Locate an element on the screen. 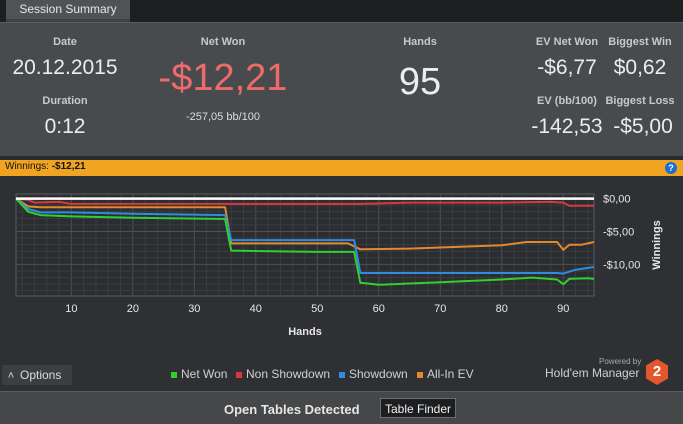  tab-bar: Session Summary is located at coordinates (341, 11).